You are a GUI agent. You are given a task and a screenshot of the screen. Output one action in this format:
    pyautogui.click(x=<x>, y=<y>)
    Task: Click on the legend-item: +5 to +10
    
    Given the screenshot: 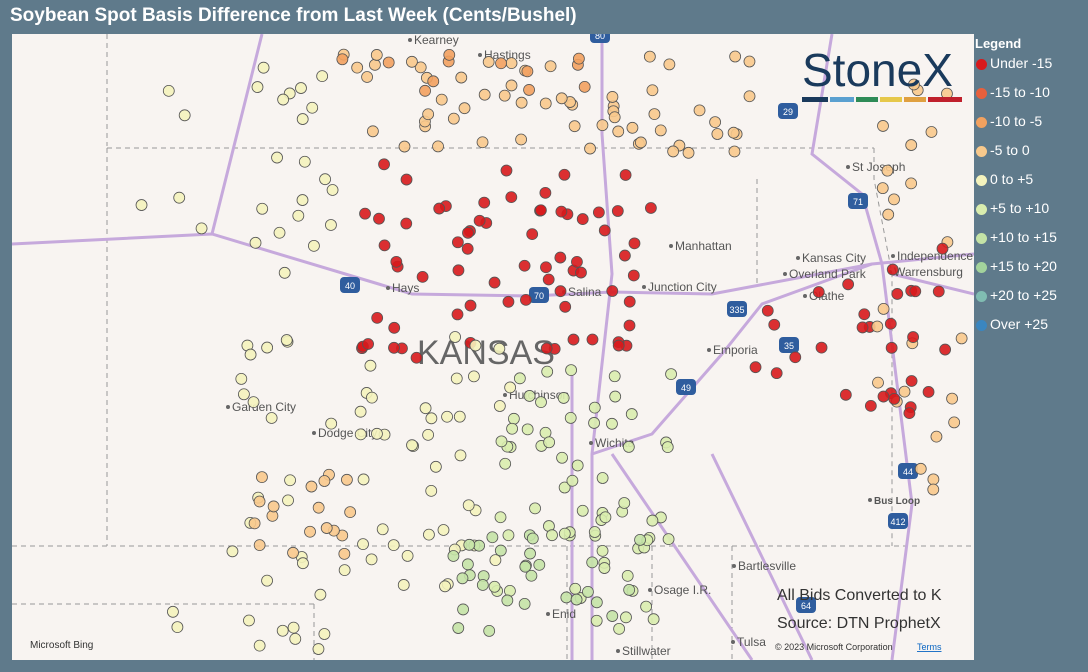 What is the action you would take?
    pyautogui.click(x=1016, y=214)
    